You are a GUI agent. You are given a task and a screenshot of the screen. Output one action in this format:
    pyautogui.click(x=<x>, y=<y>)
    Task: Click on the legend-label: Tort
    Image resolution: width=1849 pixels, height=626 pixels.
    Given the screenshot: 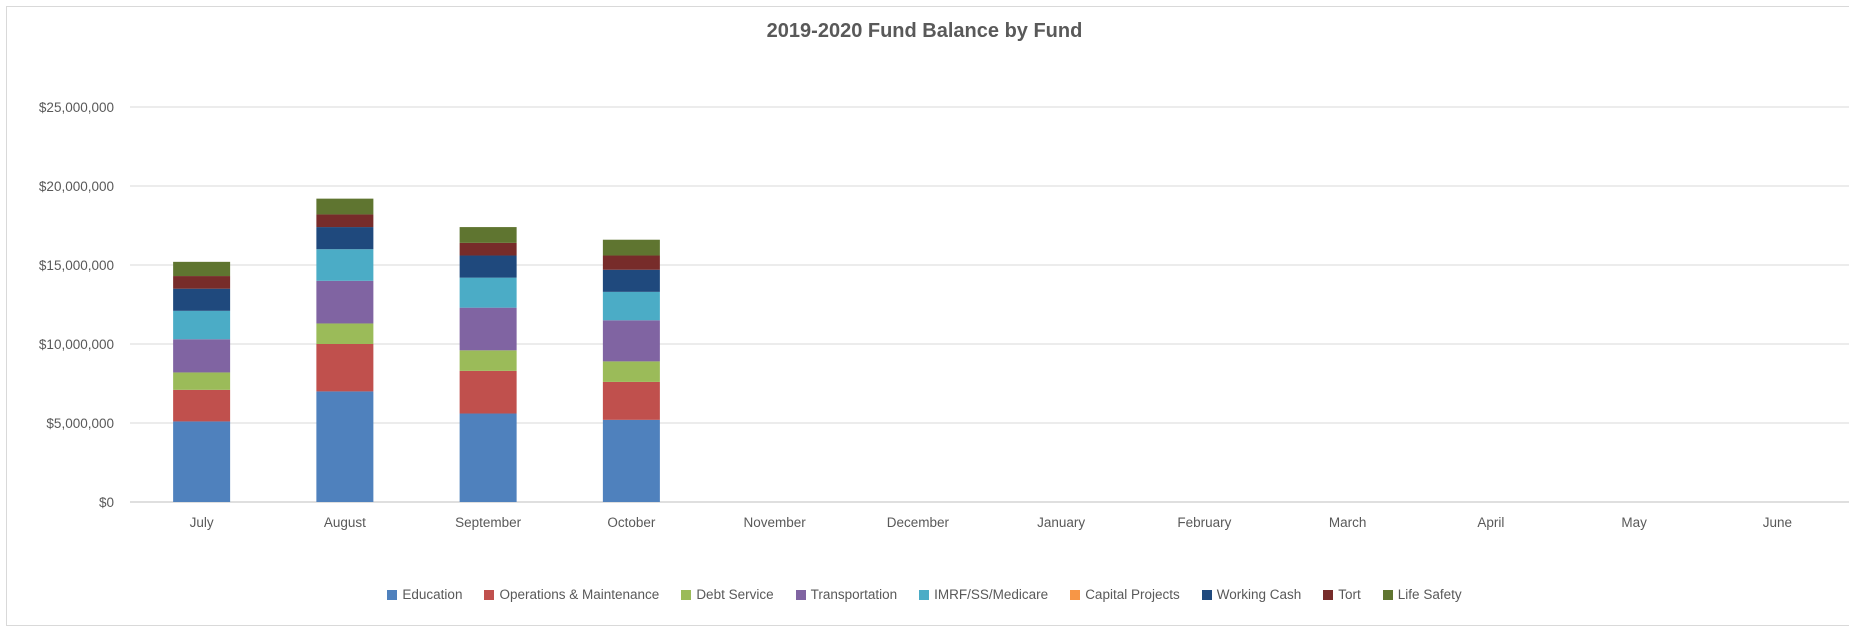 What is the action you would take?
    pyautogui.click(x=1349, y=594)
    